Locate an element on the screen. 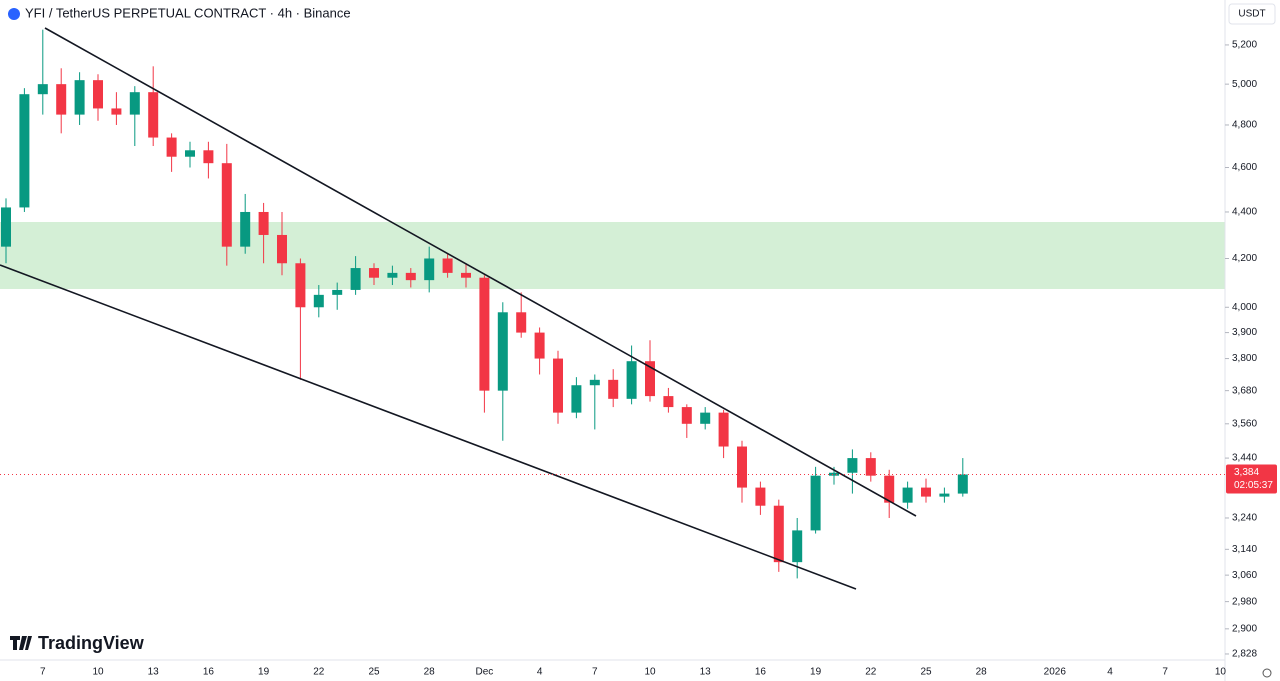  y-tick-label: 2,900 is located at coordinates (1244, 628).